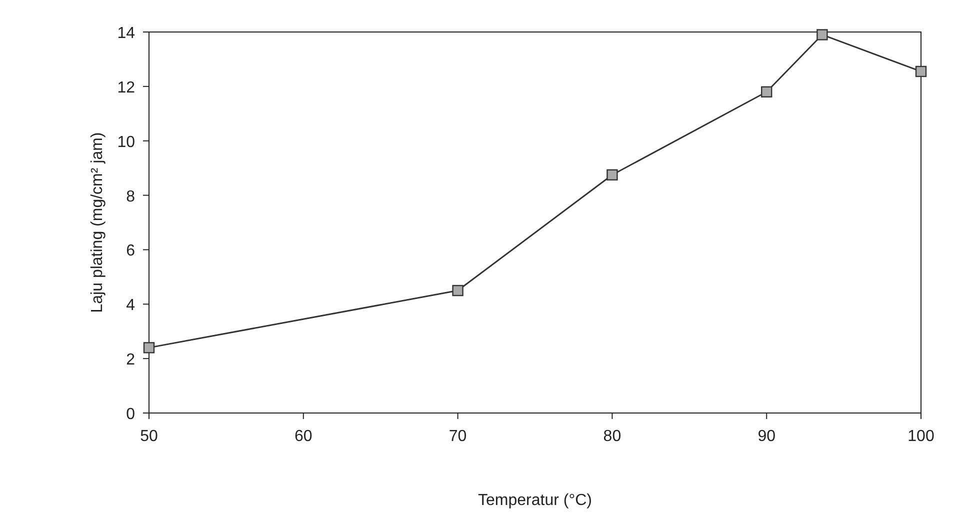 This screenshot has width=959, height=527. What do you see at coordinates (535, 500) in the screenshot?
I see `x-axis-title: Temperatur (°C)` at bounding box center [535, 500].